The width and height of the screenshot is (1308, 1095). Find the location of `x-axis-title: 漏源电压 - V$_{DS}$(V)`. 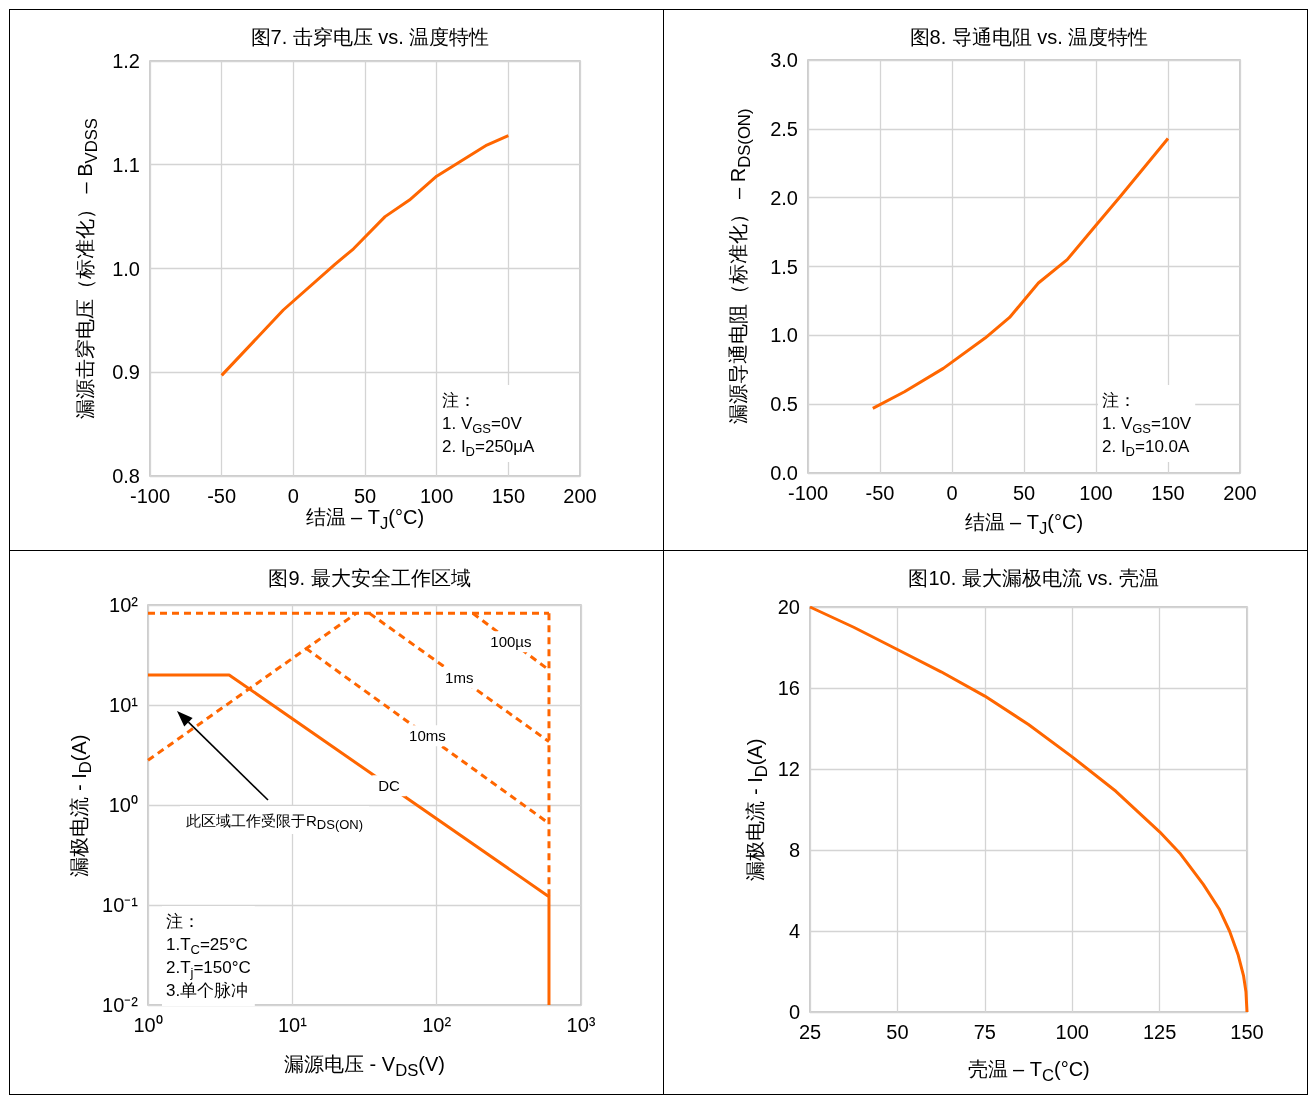

x-axis-title: 漏源电压 - V$_{DS}$(V) is located at coordinates (364, 1066).